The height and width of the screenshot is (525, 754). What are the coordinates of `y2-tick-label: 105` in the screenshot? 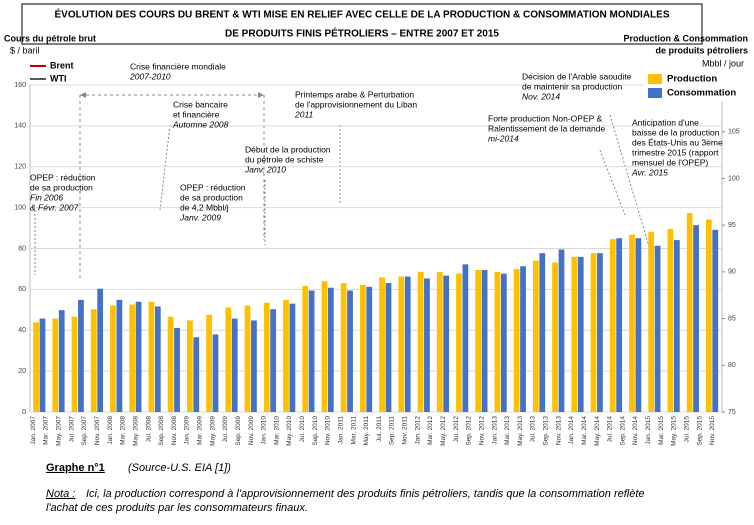 It's located at (734, 132).